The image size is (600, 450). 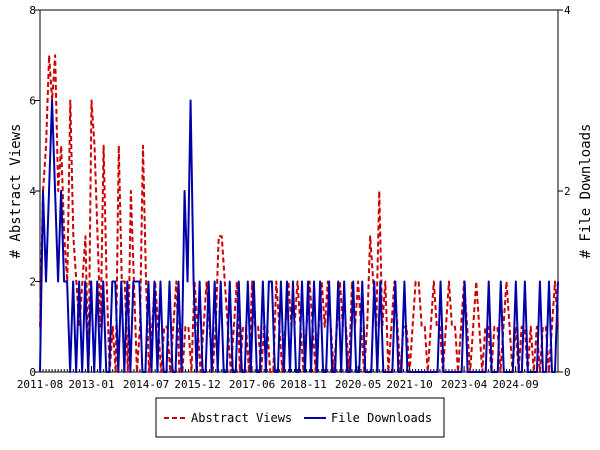 I want to click on y-axis-right-title: # File Downloads, so click(x=586, y=191).